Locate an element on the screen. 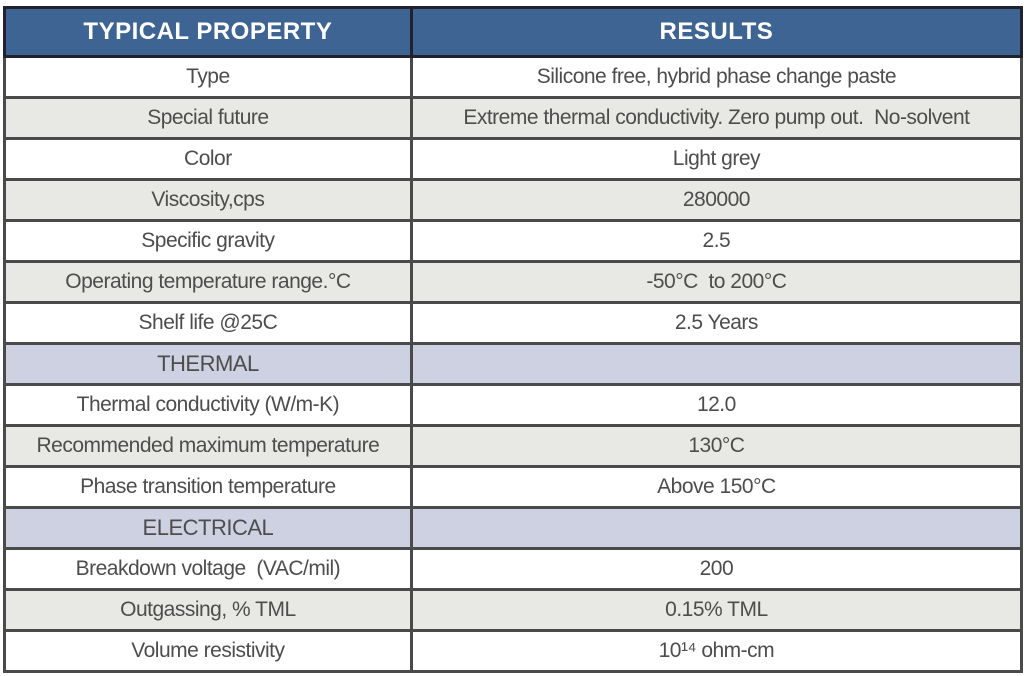 Image resolution: width=1028 pixels, height=676 pixels. result-cell: -50°C to 200°C is located at coordinates (716, 282).